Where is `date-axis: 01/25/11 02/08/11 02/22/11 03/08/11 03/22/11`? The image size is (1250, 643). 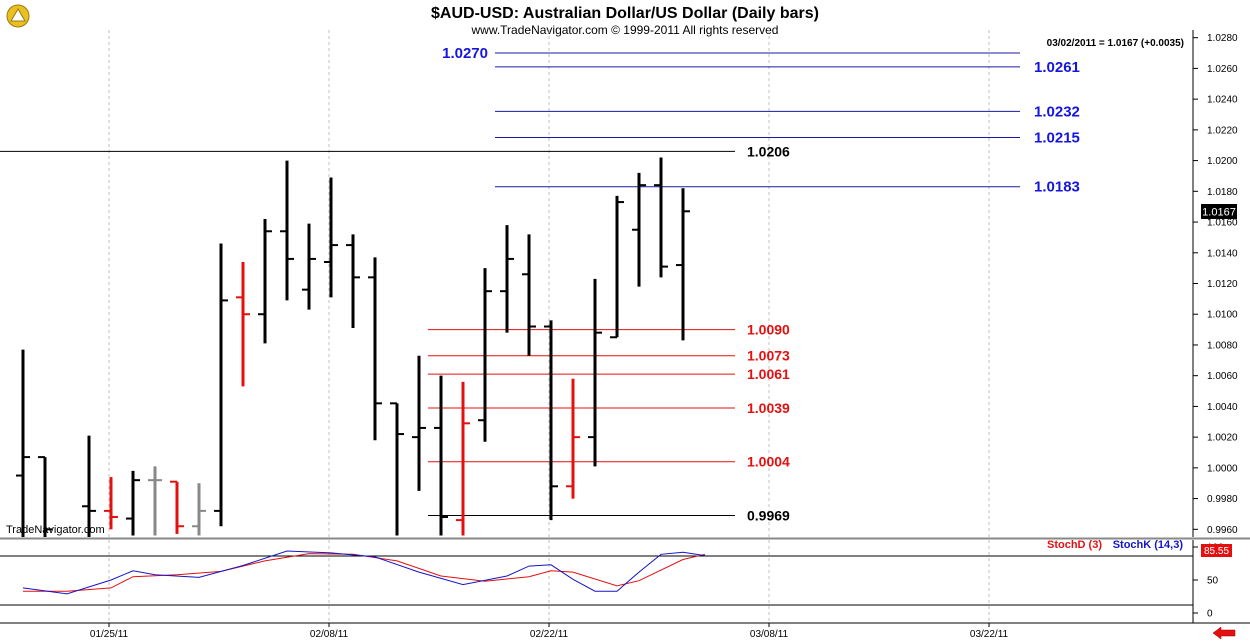
date-axis: 01/25/11 02/08/11 02/22/11 03/08/11 03/22/11 is located at coordinates (549, 631).